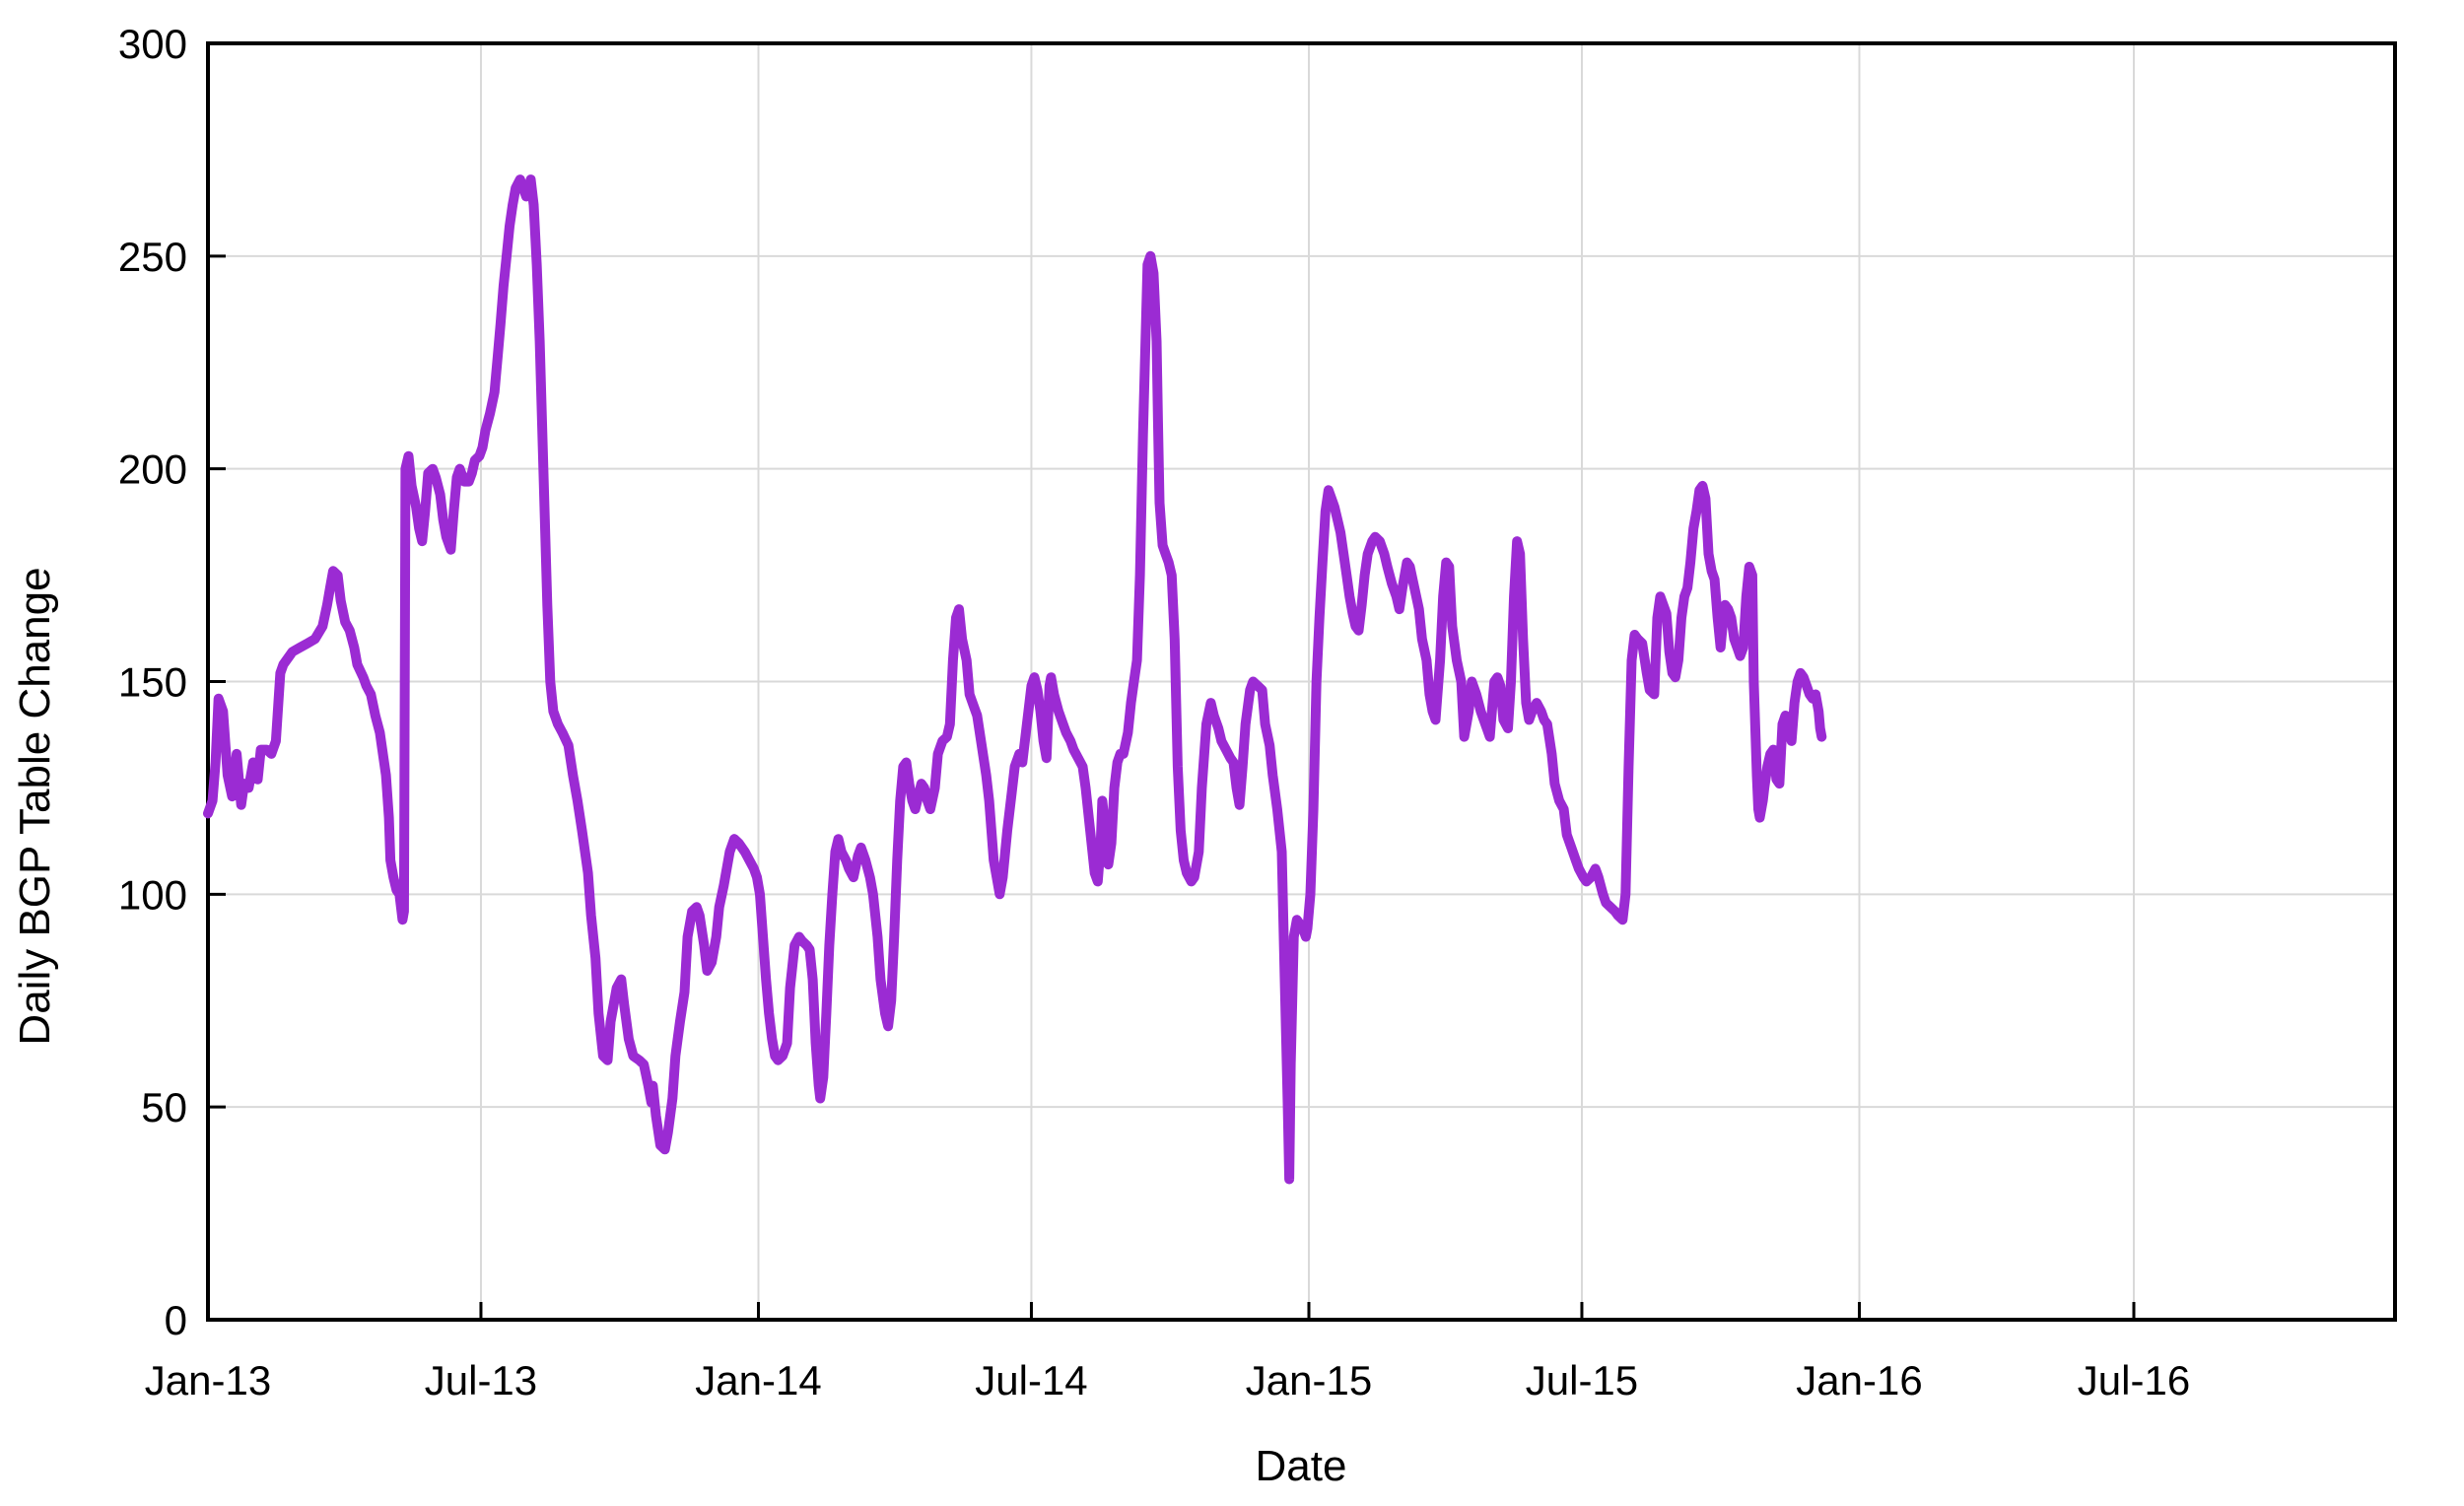 The height and width of the screenshot is (1506, 2464). Describe the element at coordinates (758, 1380) in the screenshot. I see `x-tick-label: Jan-14` at that location.